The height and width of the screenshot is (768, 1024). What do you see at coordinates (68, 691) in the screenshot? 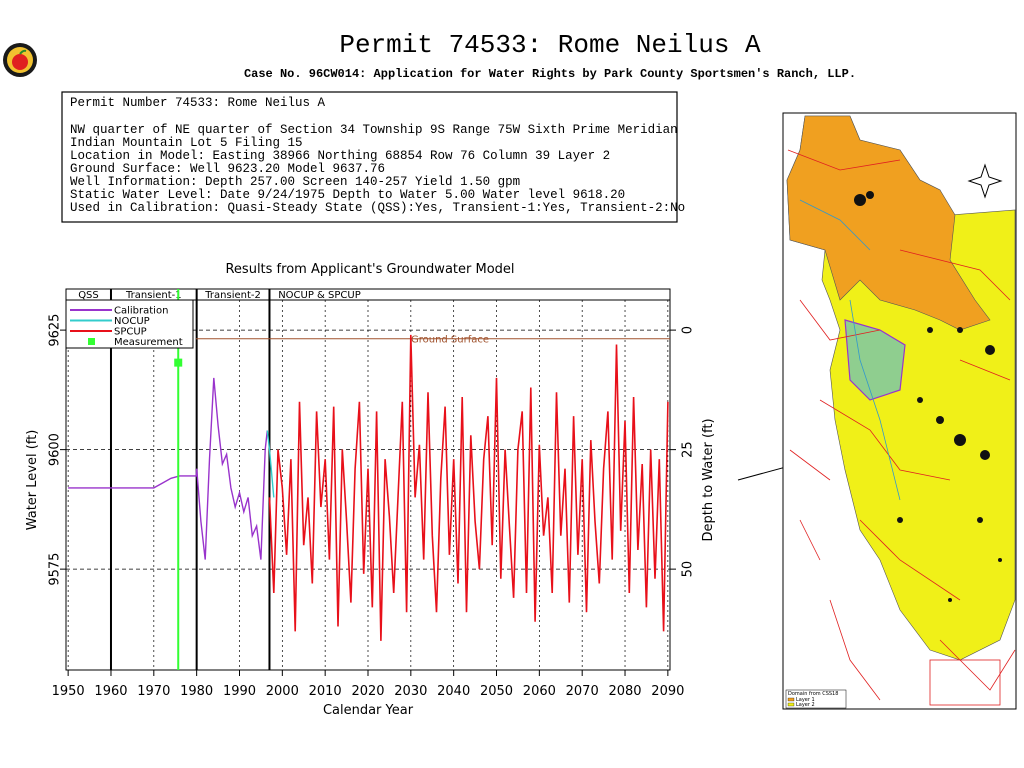
I see `x-tick-label: 1950` at bounding box center [68, 691].